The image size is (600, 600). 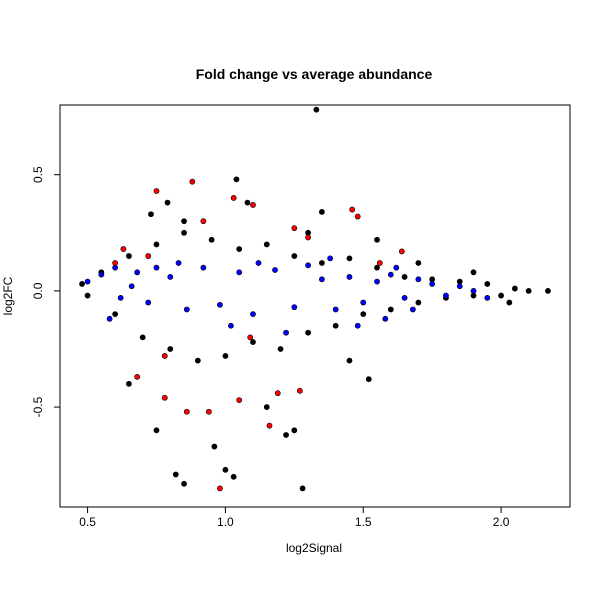 I want to click on x-tick-label: 2.0, so click(x=501, y=522).